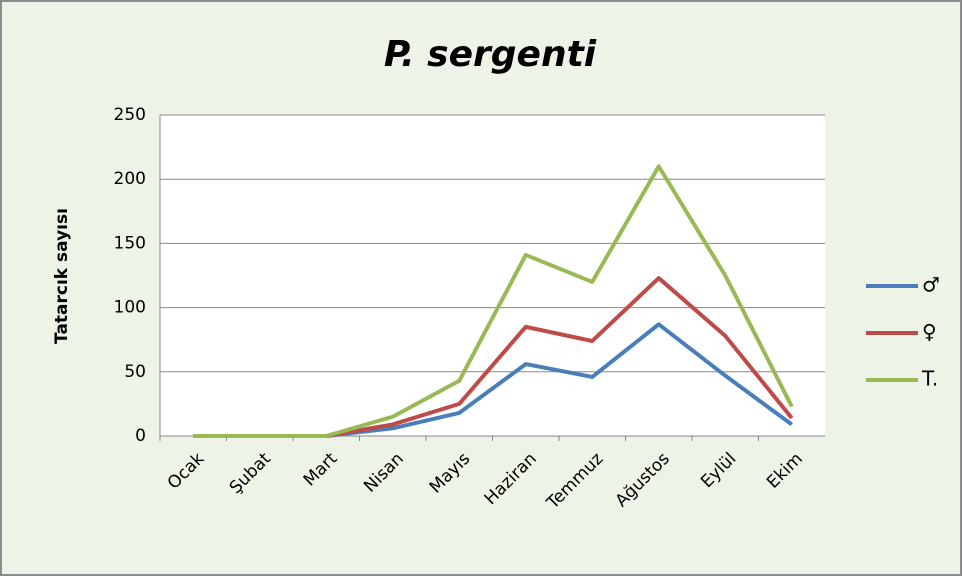 The height and width of the screenshot is (577, 963). Describe the element at coordinates (130, 179) in the screenshot. I see `y-tick-label: 200` at that location.